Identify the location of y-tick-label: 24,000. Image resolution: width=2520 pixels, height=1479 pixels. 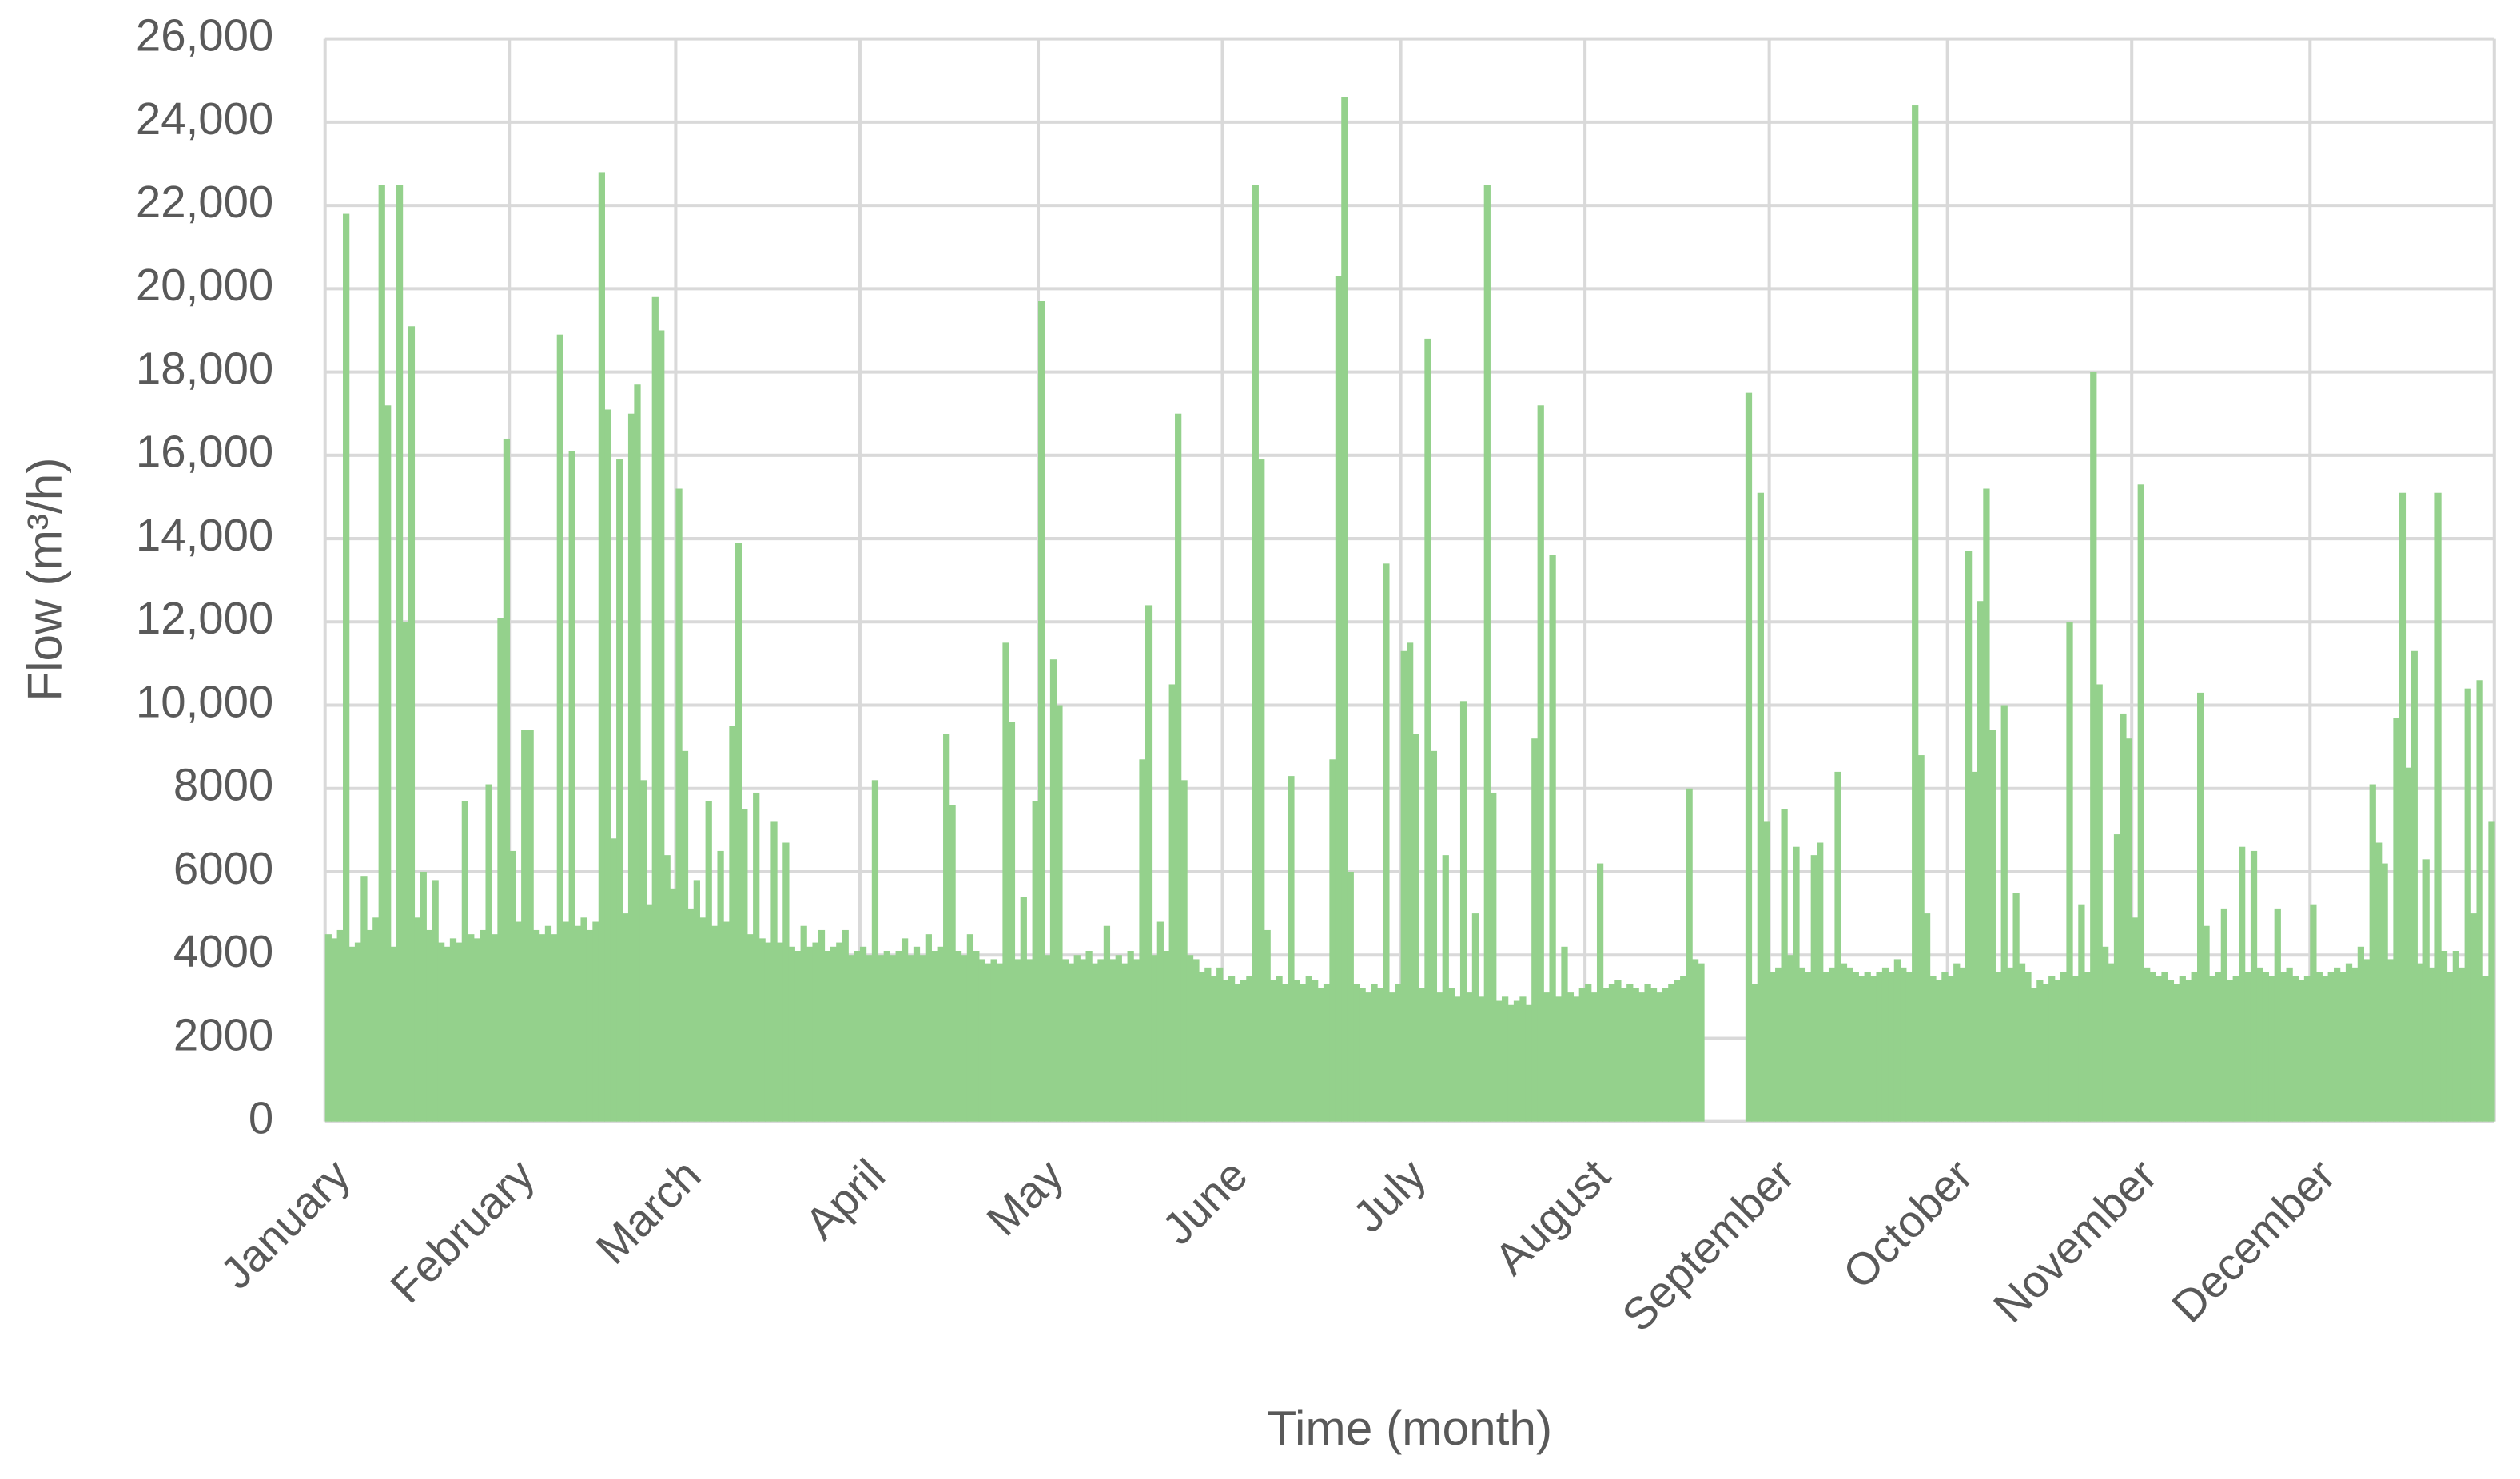
(204, 118).